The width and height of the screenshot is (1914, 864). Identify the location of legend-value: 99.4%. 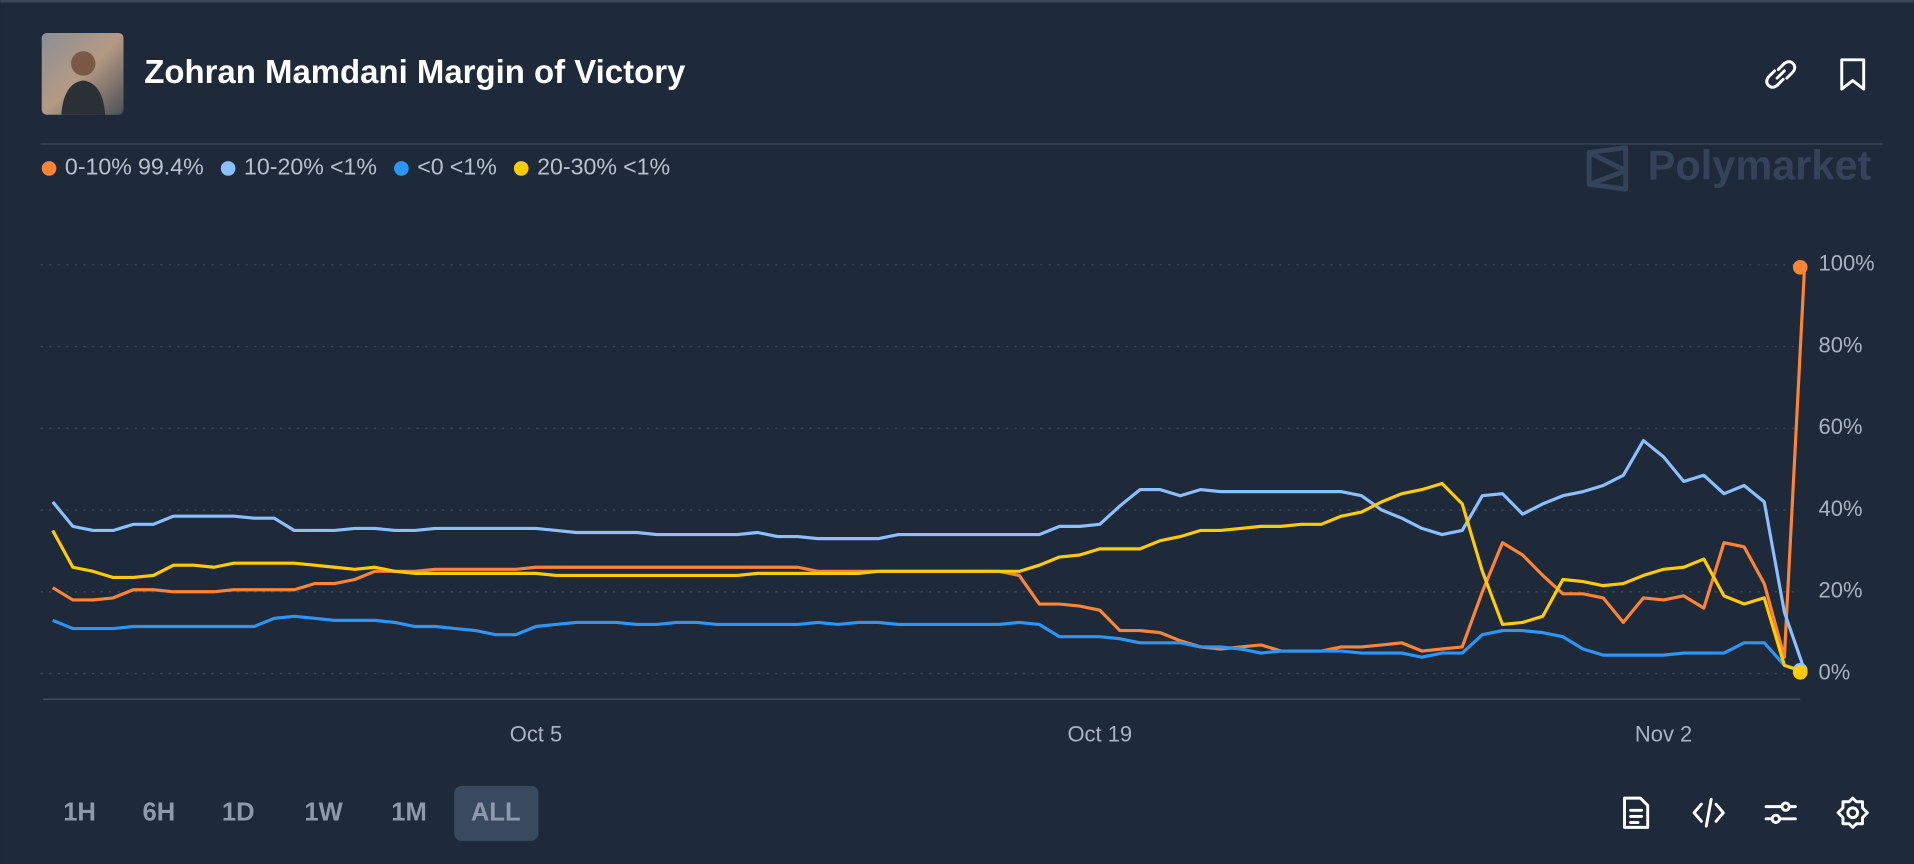
(171, 167).